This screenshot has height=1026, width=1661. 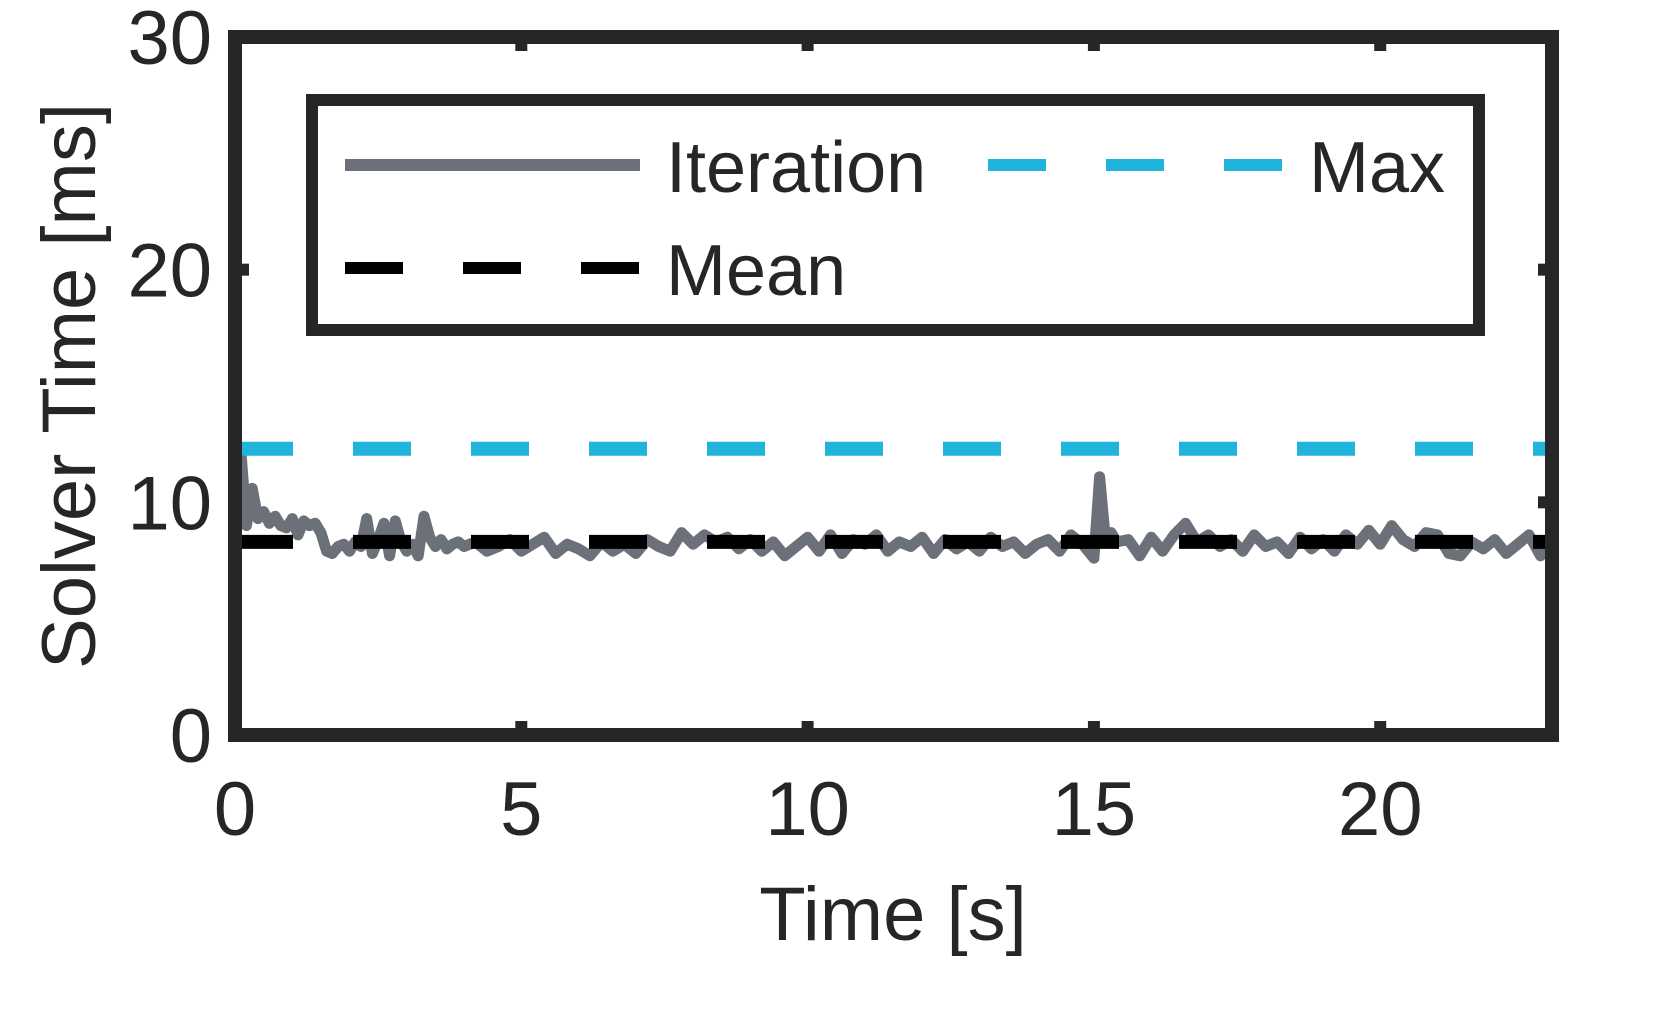 What do you see at coordinates (169, 503) in the screenshot?
I see `y-tick-label: 10` at bounding box center [169, 503].